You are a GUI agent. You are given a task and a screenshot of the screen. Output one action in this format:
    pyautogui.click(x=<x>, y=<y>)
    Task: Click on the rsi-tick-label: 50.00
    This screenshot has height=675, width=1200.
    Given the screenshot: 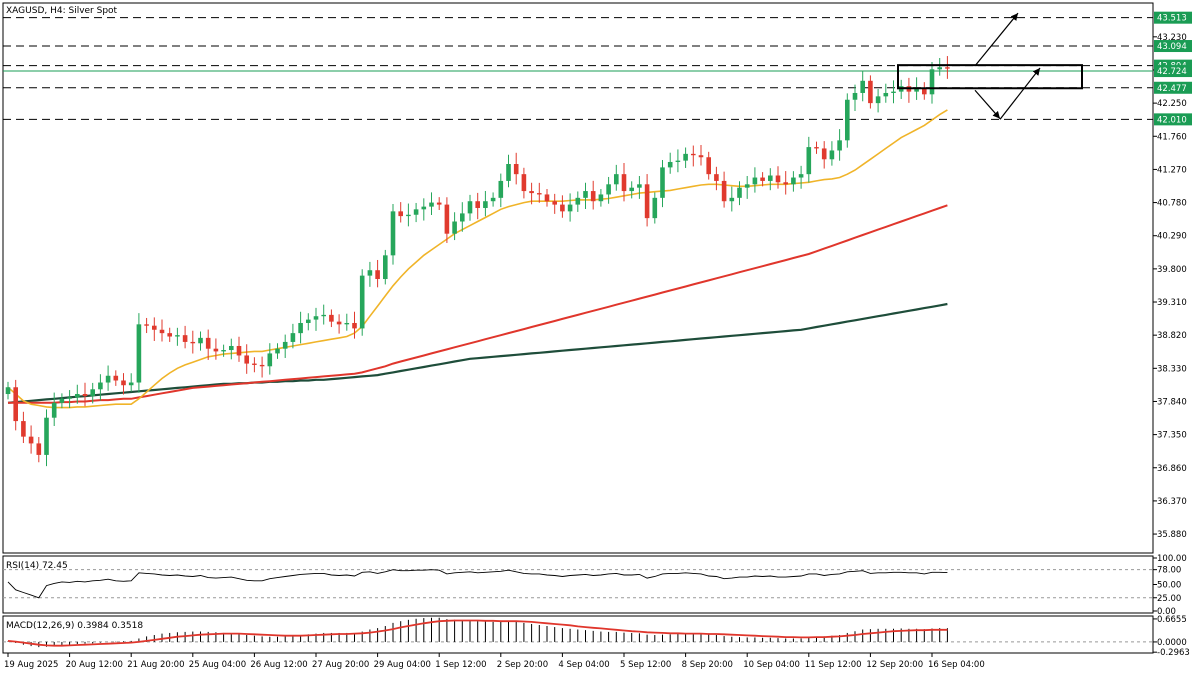 What is the action you would take?
    pyautogui.click(x=1169, y=586)
    